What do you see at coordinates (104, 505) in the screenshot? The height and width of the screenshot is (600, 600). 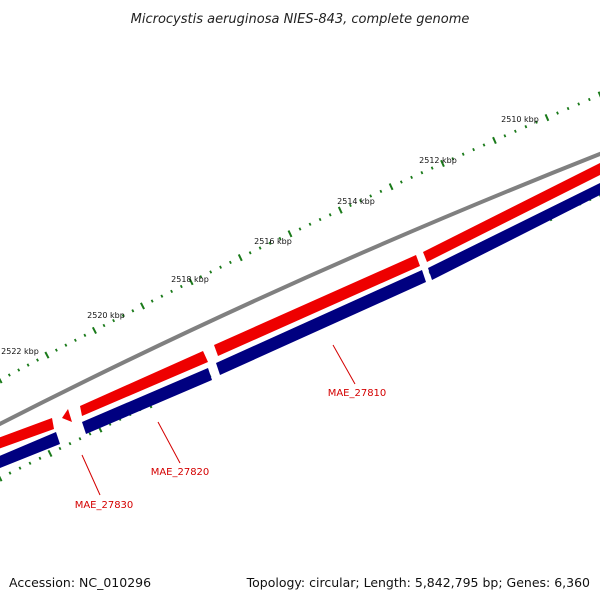 I see `gene-label: MAE_27830` at bounding box center [104, 505].